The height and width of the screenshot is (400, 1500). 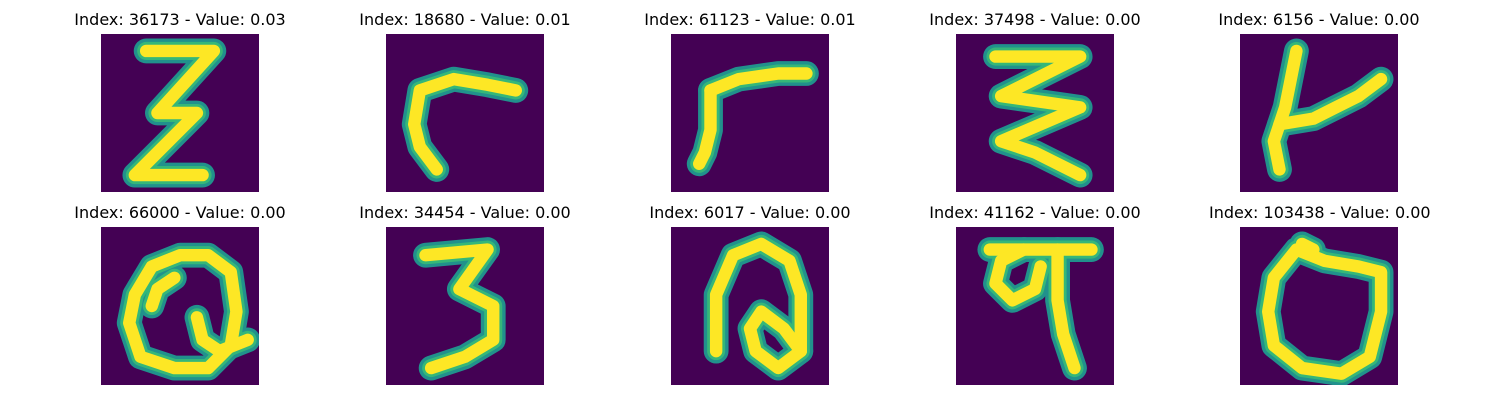 I want to click on panel-title: Index: 6156 - Value: 0.00, so click(x=1319, y=19).